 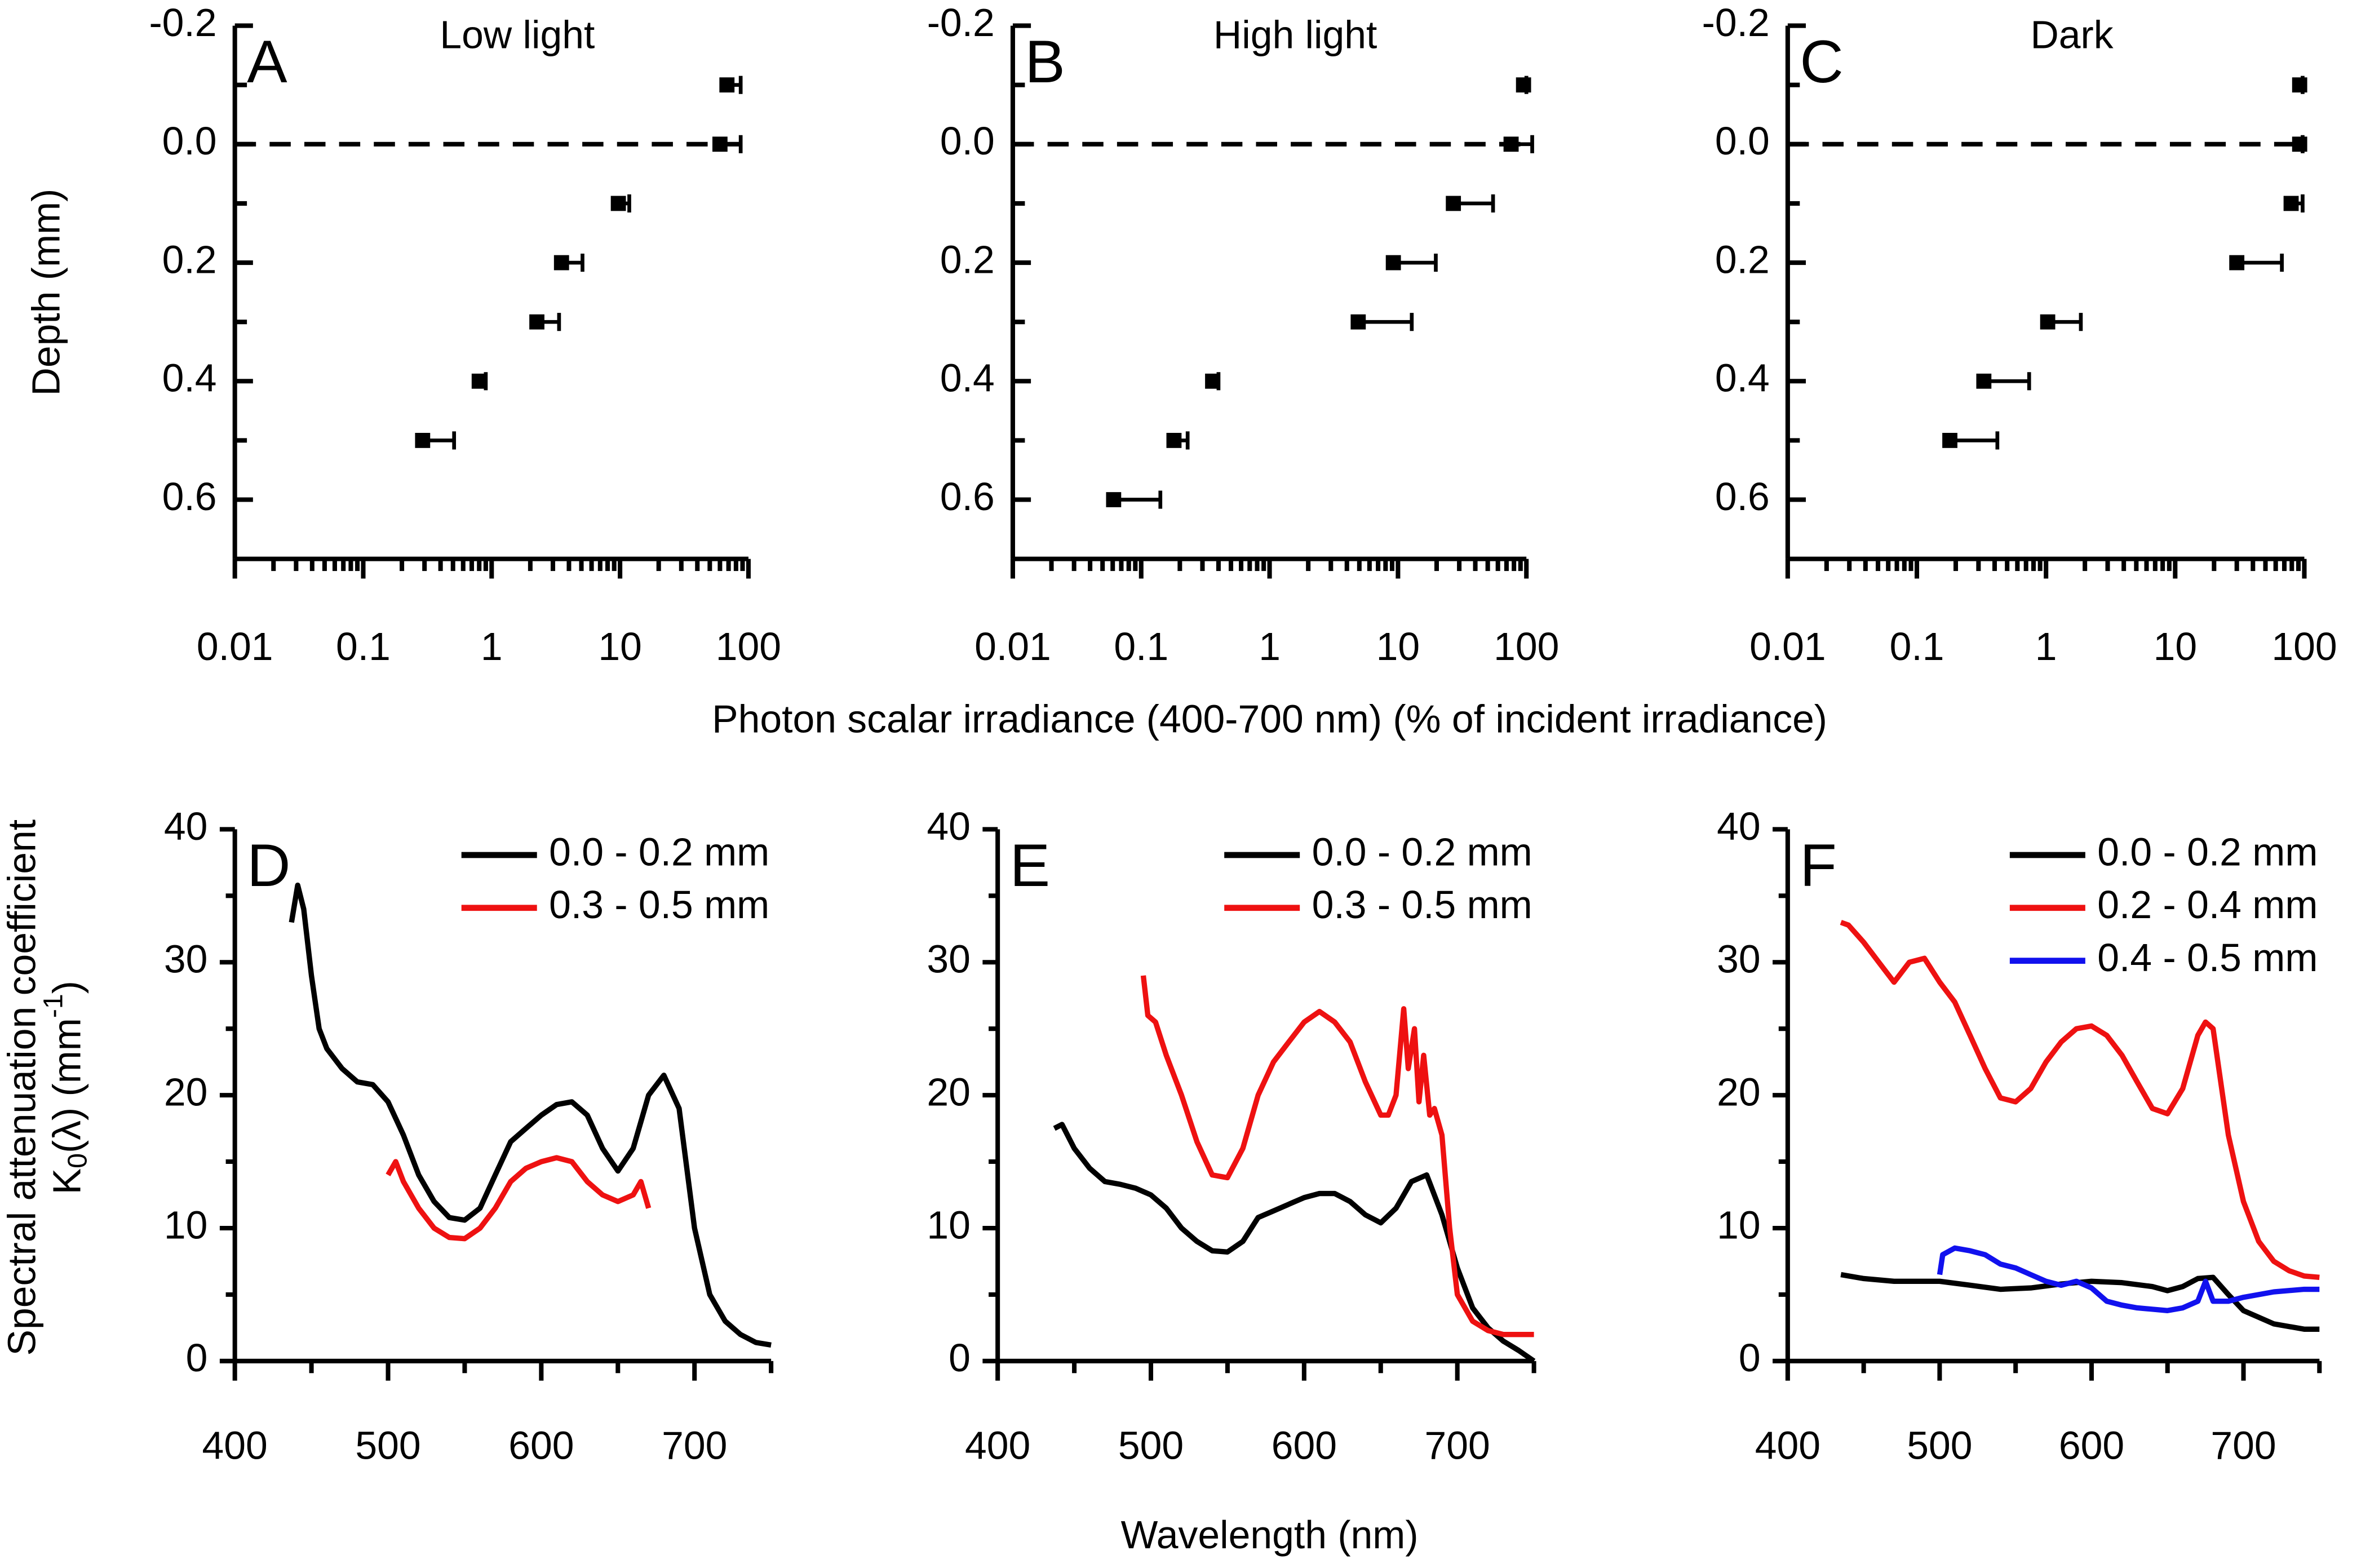 I want to click on label-part: (λ) (mm, so click(x=67, y=1085).